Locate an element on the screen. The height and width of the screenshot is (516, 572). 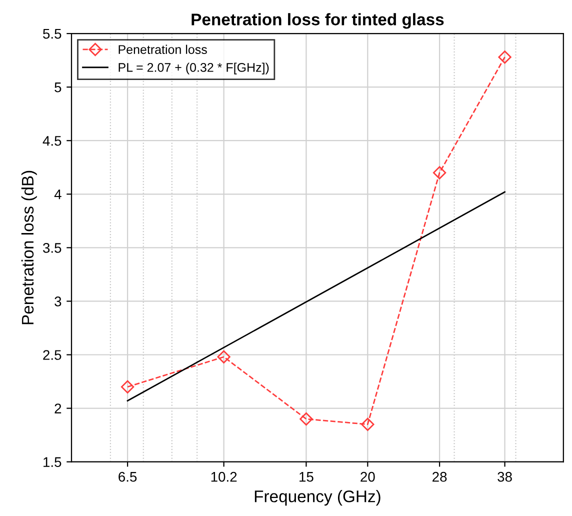
y-tick-label: 4.5 is located at coordinates (52, 141).